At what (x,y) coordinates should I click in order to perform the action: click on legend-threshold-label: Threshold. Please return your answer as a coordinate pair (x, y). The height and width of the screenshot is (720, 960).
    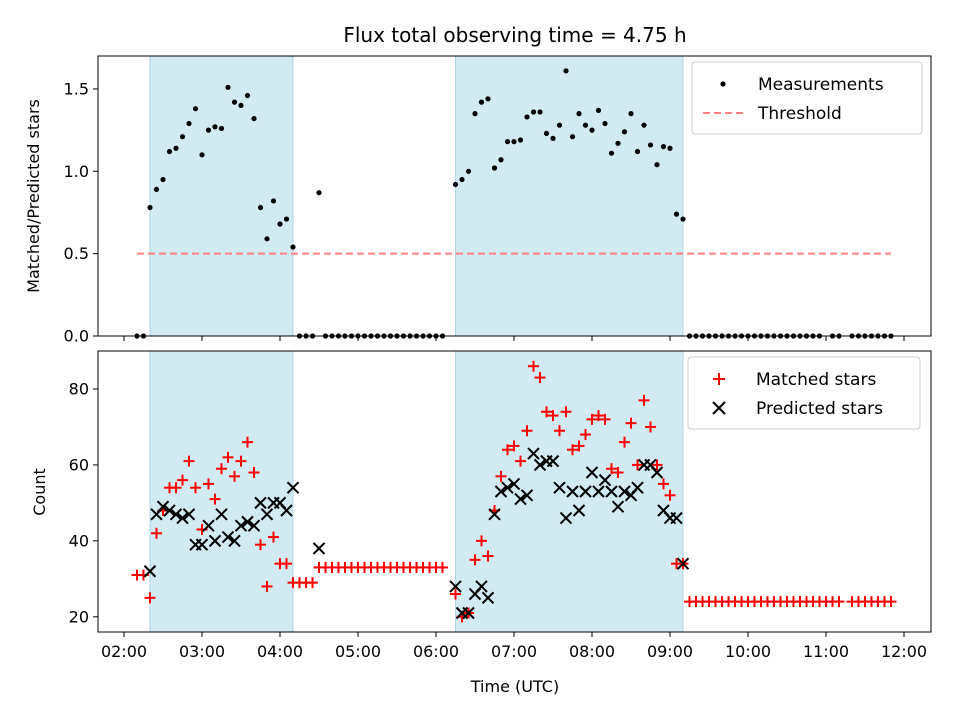
    Looking at the image, I should click on (799, 114).